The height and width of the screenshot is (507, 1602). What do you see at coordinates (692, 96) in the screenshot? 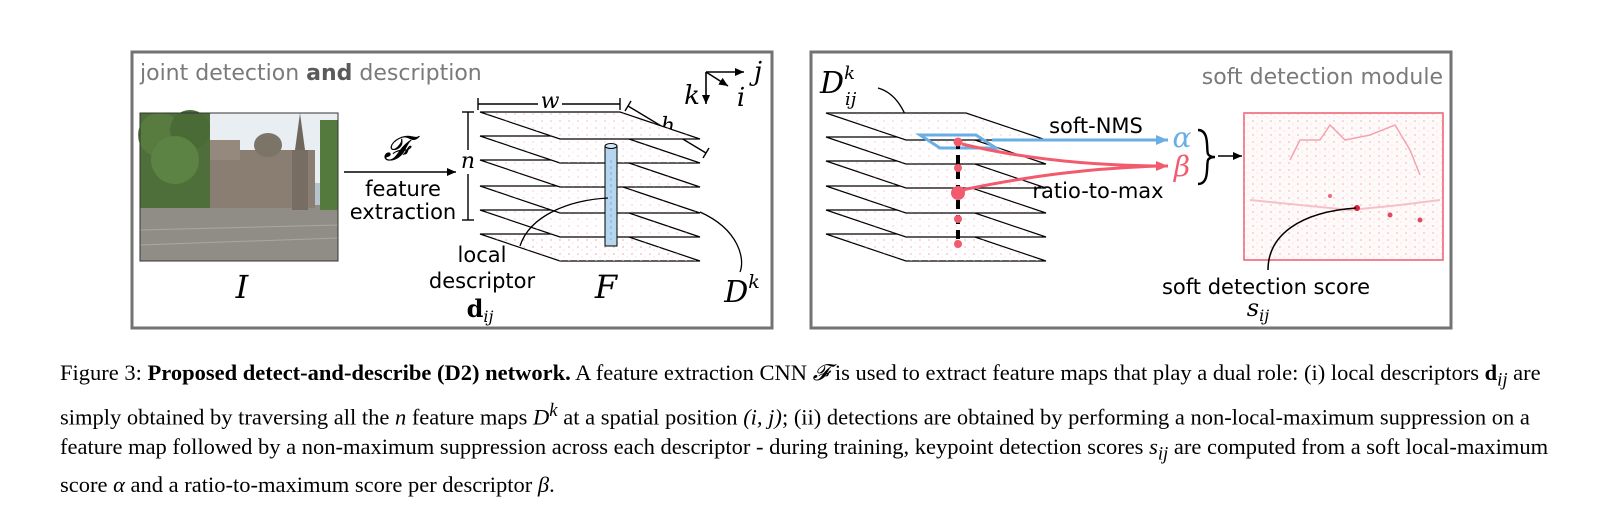
I see `axis-k-label: k` at bounding box center [692, 96].